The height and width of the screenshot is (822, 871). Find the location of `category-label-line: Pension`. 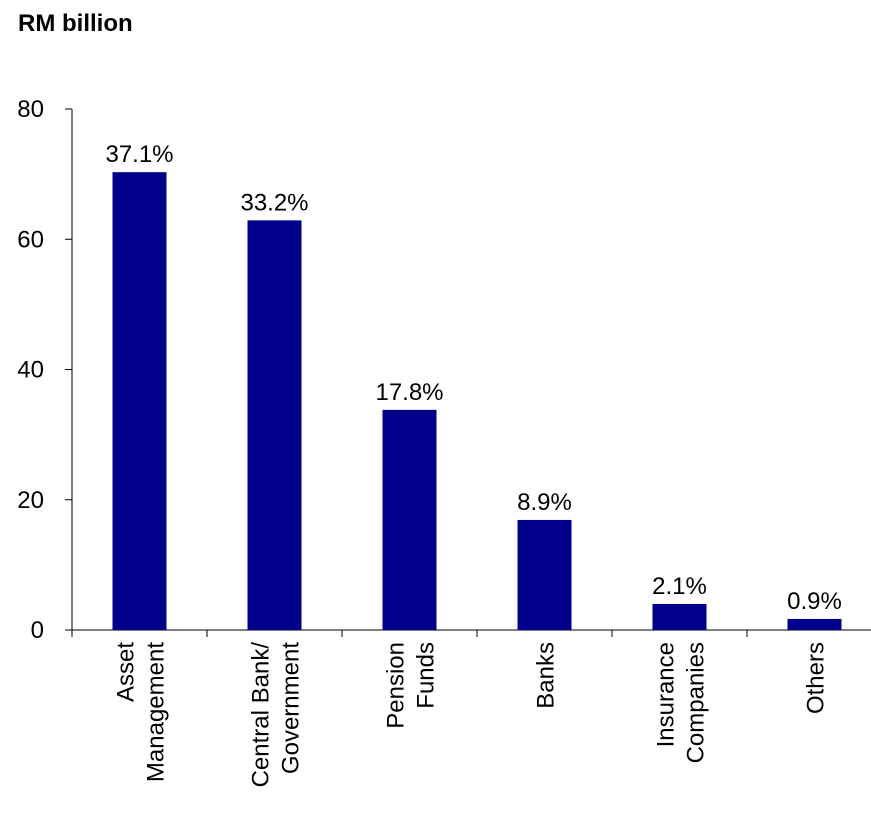

category-label-line: Pension is located at coordinates (396, 685).